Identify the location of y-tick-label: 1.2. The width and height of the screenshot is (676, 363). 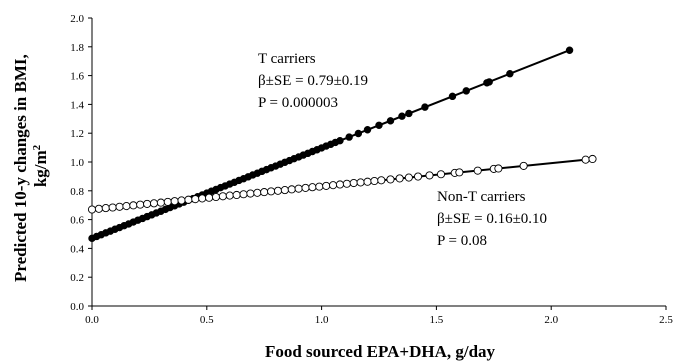
(77, 134).